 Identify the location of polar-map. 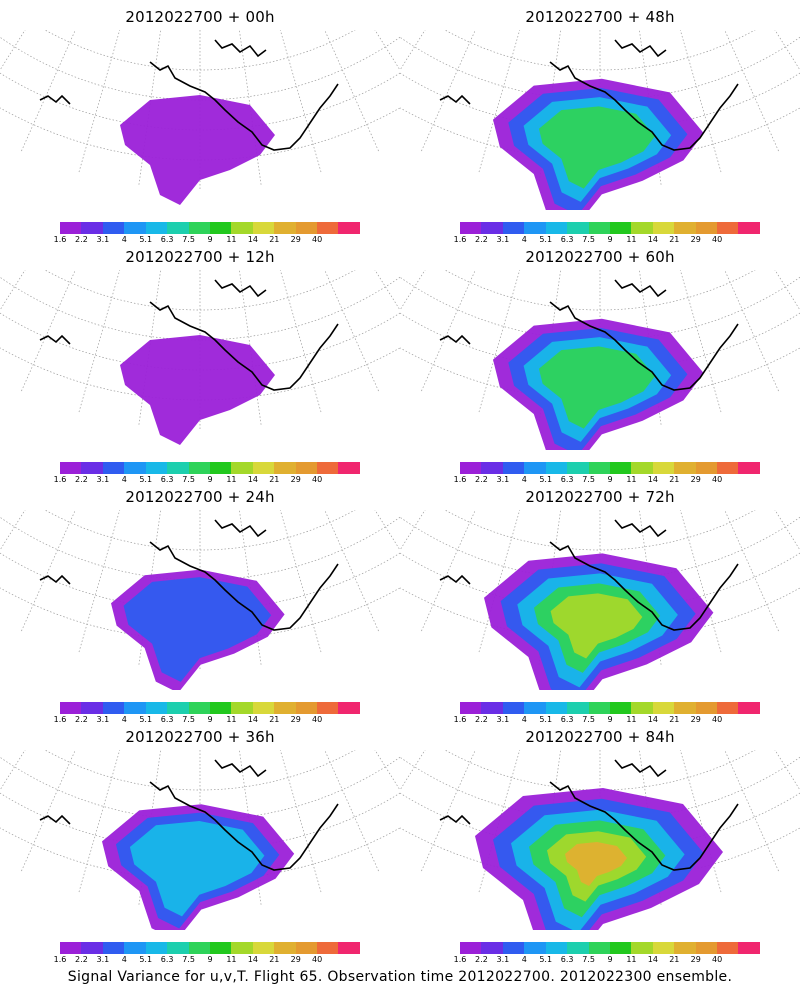
(600, 600).